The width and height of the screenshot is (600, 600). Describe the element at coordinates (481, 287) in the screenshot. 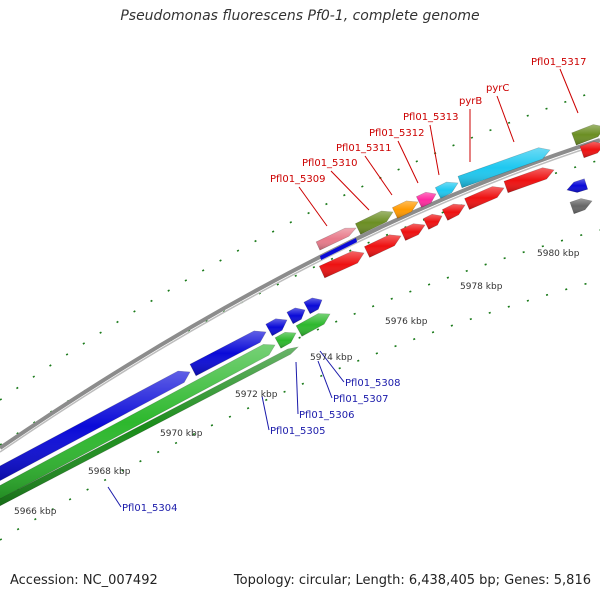

I see `kbp-label: 5978 kbp` at that location.